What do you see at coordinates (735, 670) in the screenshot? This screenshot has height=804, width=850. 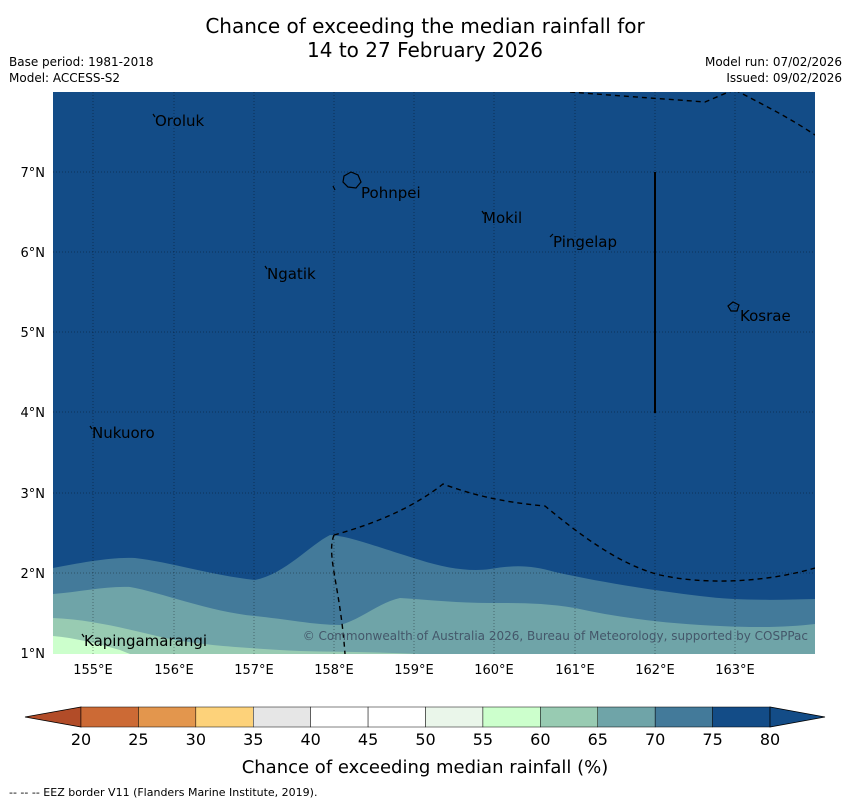 I see `lon-label: 163°E` at bounding box center [735, 670].